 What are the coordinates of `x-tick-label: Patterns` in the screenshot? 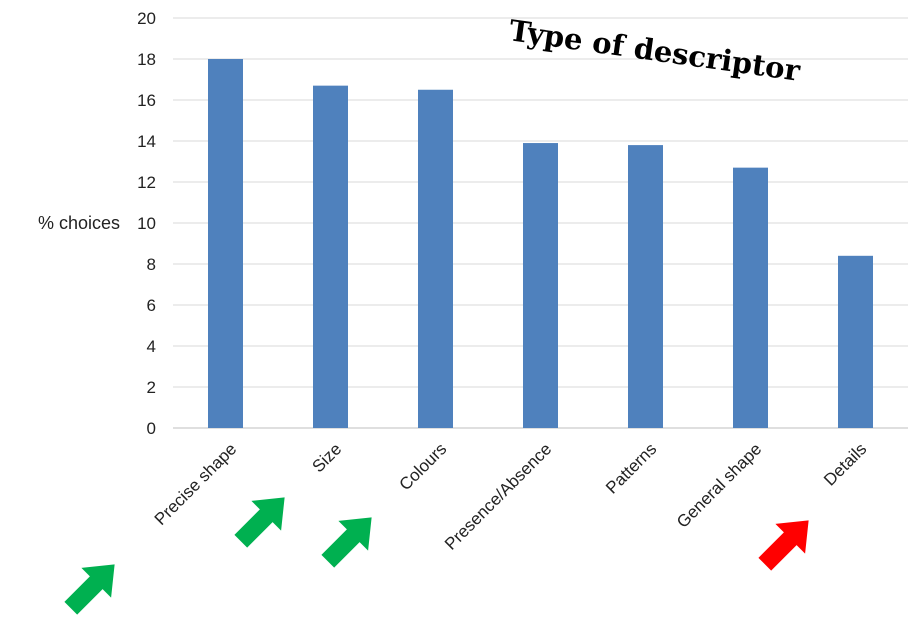 It's located at (631, 468).